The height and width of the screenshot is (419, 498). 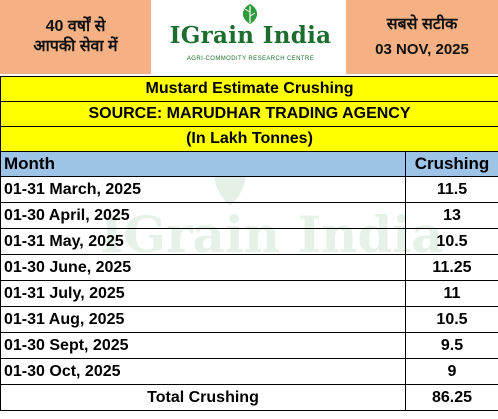 I want to click on row-month: 01-31 Aug, 2025, so click(x=203, y=319).